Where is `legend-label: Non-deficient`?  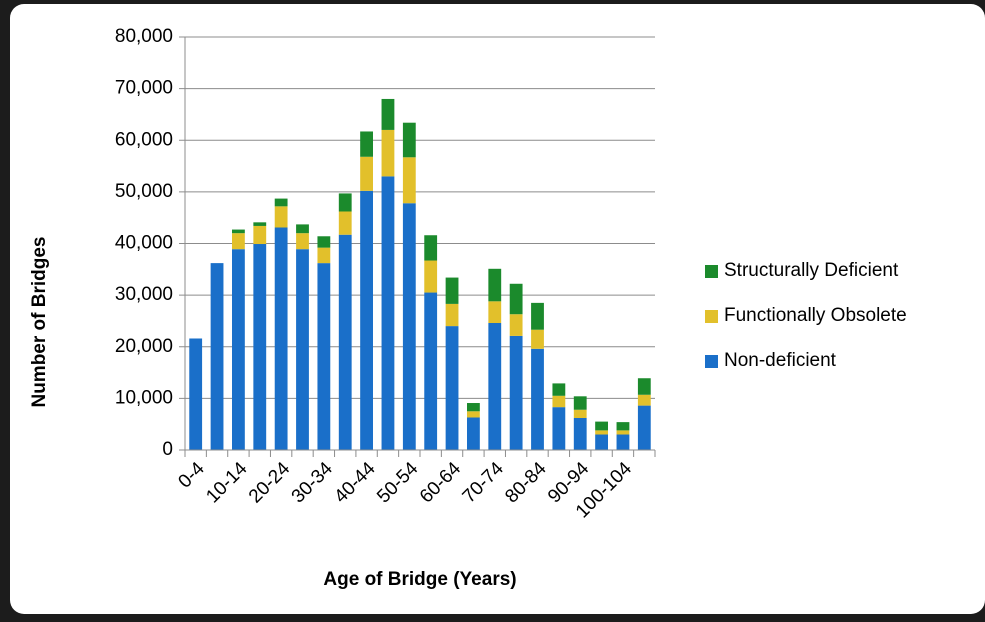
legend-label: Non-deficient is located at coordinates (780, 360).